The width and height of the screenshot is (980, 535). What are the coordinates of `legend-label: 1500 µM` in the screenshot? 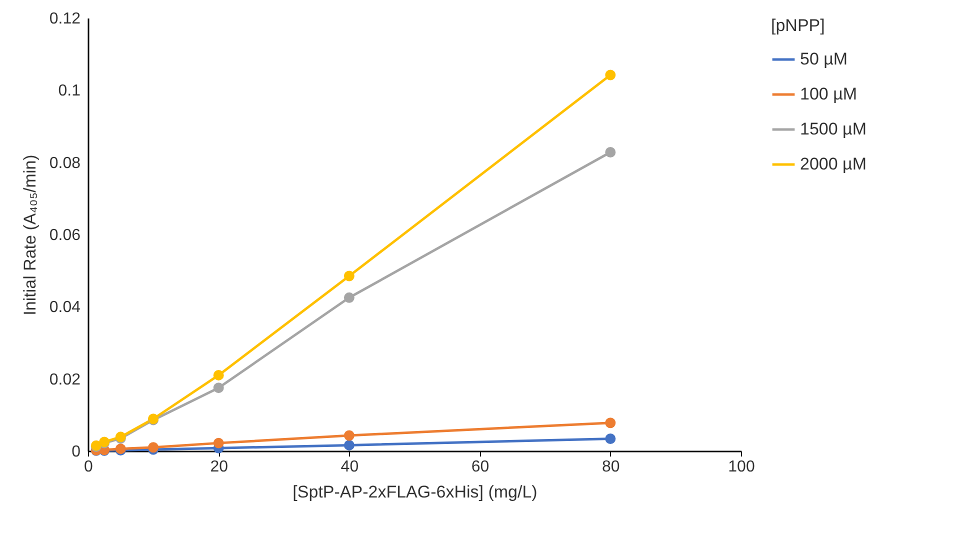 It's located at (833, 129).